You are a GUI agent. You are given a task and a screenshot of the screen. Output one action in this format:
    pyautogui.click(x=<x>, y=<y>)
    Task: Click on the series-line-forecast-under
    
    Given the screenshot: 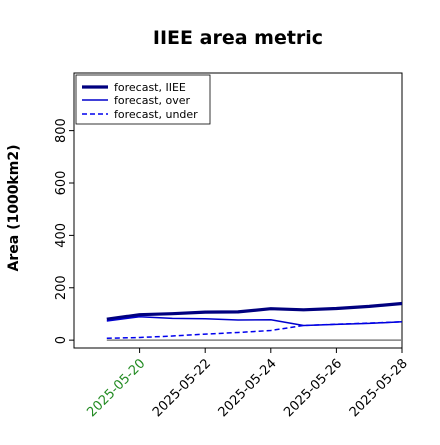 What is the action you would take?
    pyautogui.click(x=254, y=330)
    